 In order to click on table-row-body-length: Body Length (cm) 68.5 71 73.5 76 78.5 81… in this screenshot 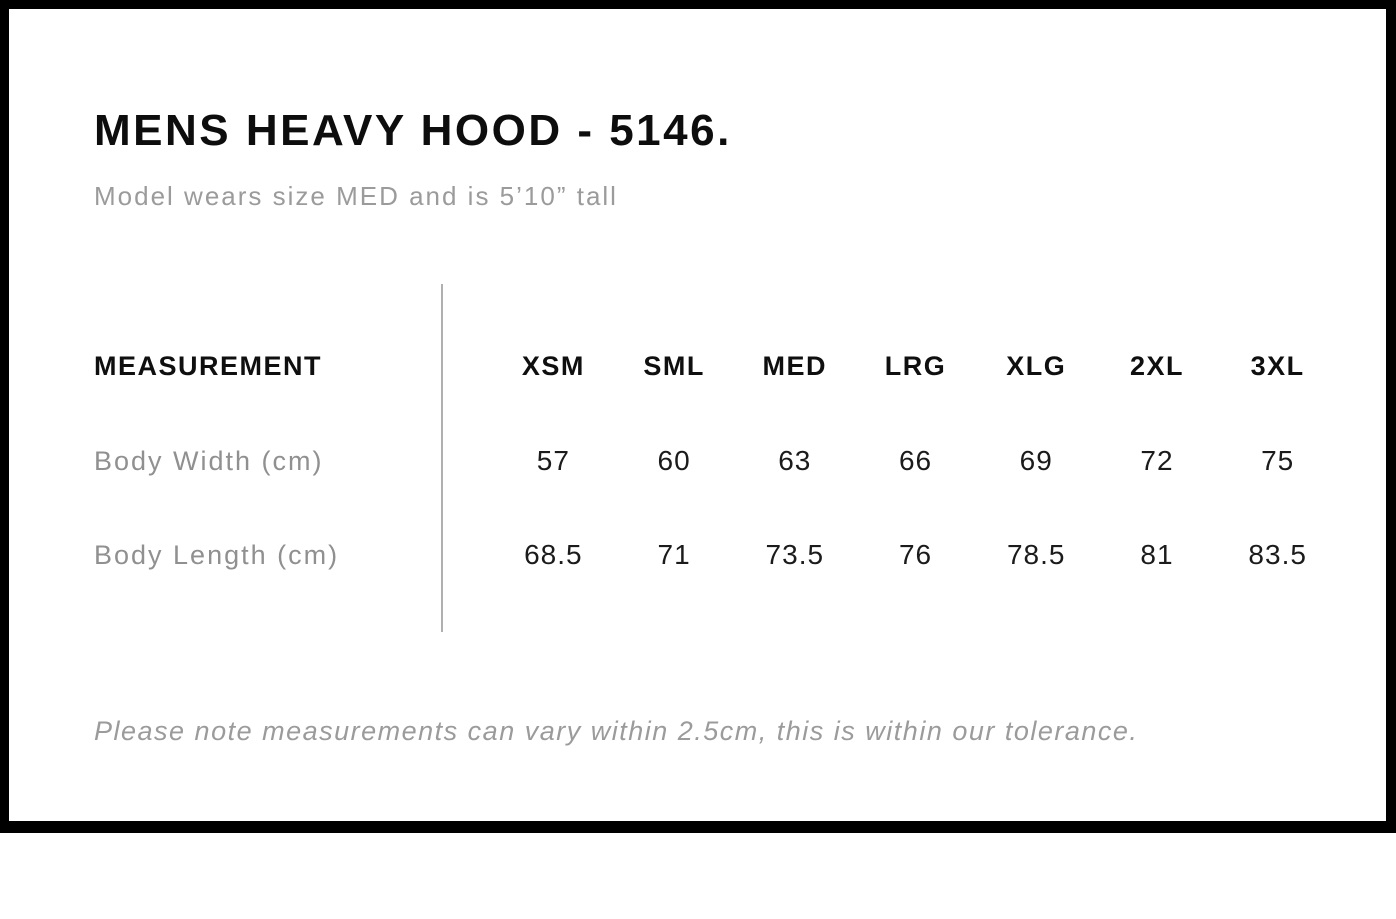, I will do `click(740, 555)`.